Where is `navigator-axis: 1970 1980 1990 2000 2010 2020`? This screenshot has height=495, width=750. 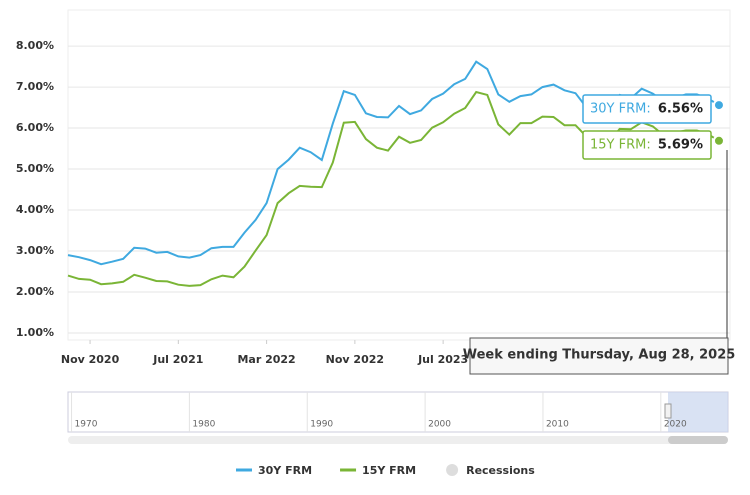 navigator-axis: 1970 1980 1990 2000 2010 2020 is located at coordinates (379, 412).